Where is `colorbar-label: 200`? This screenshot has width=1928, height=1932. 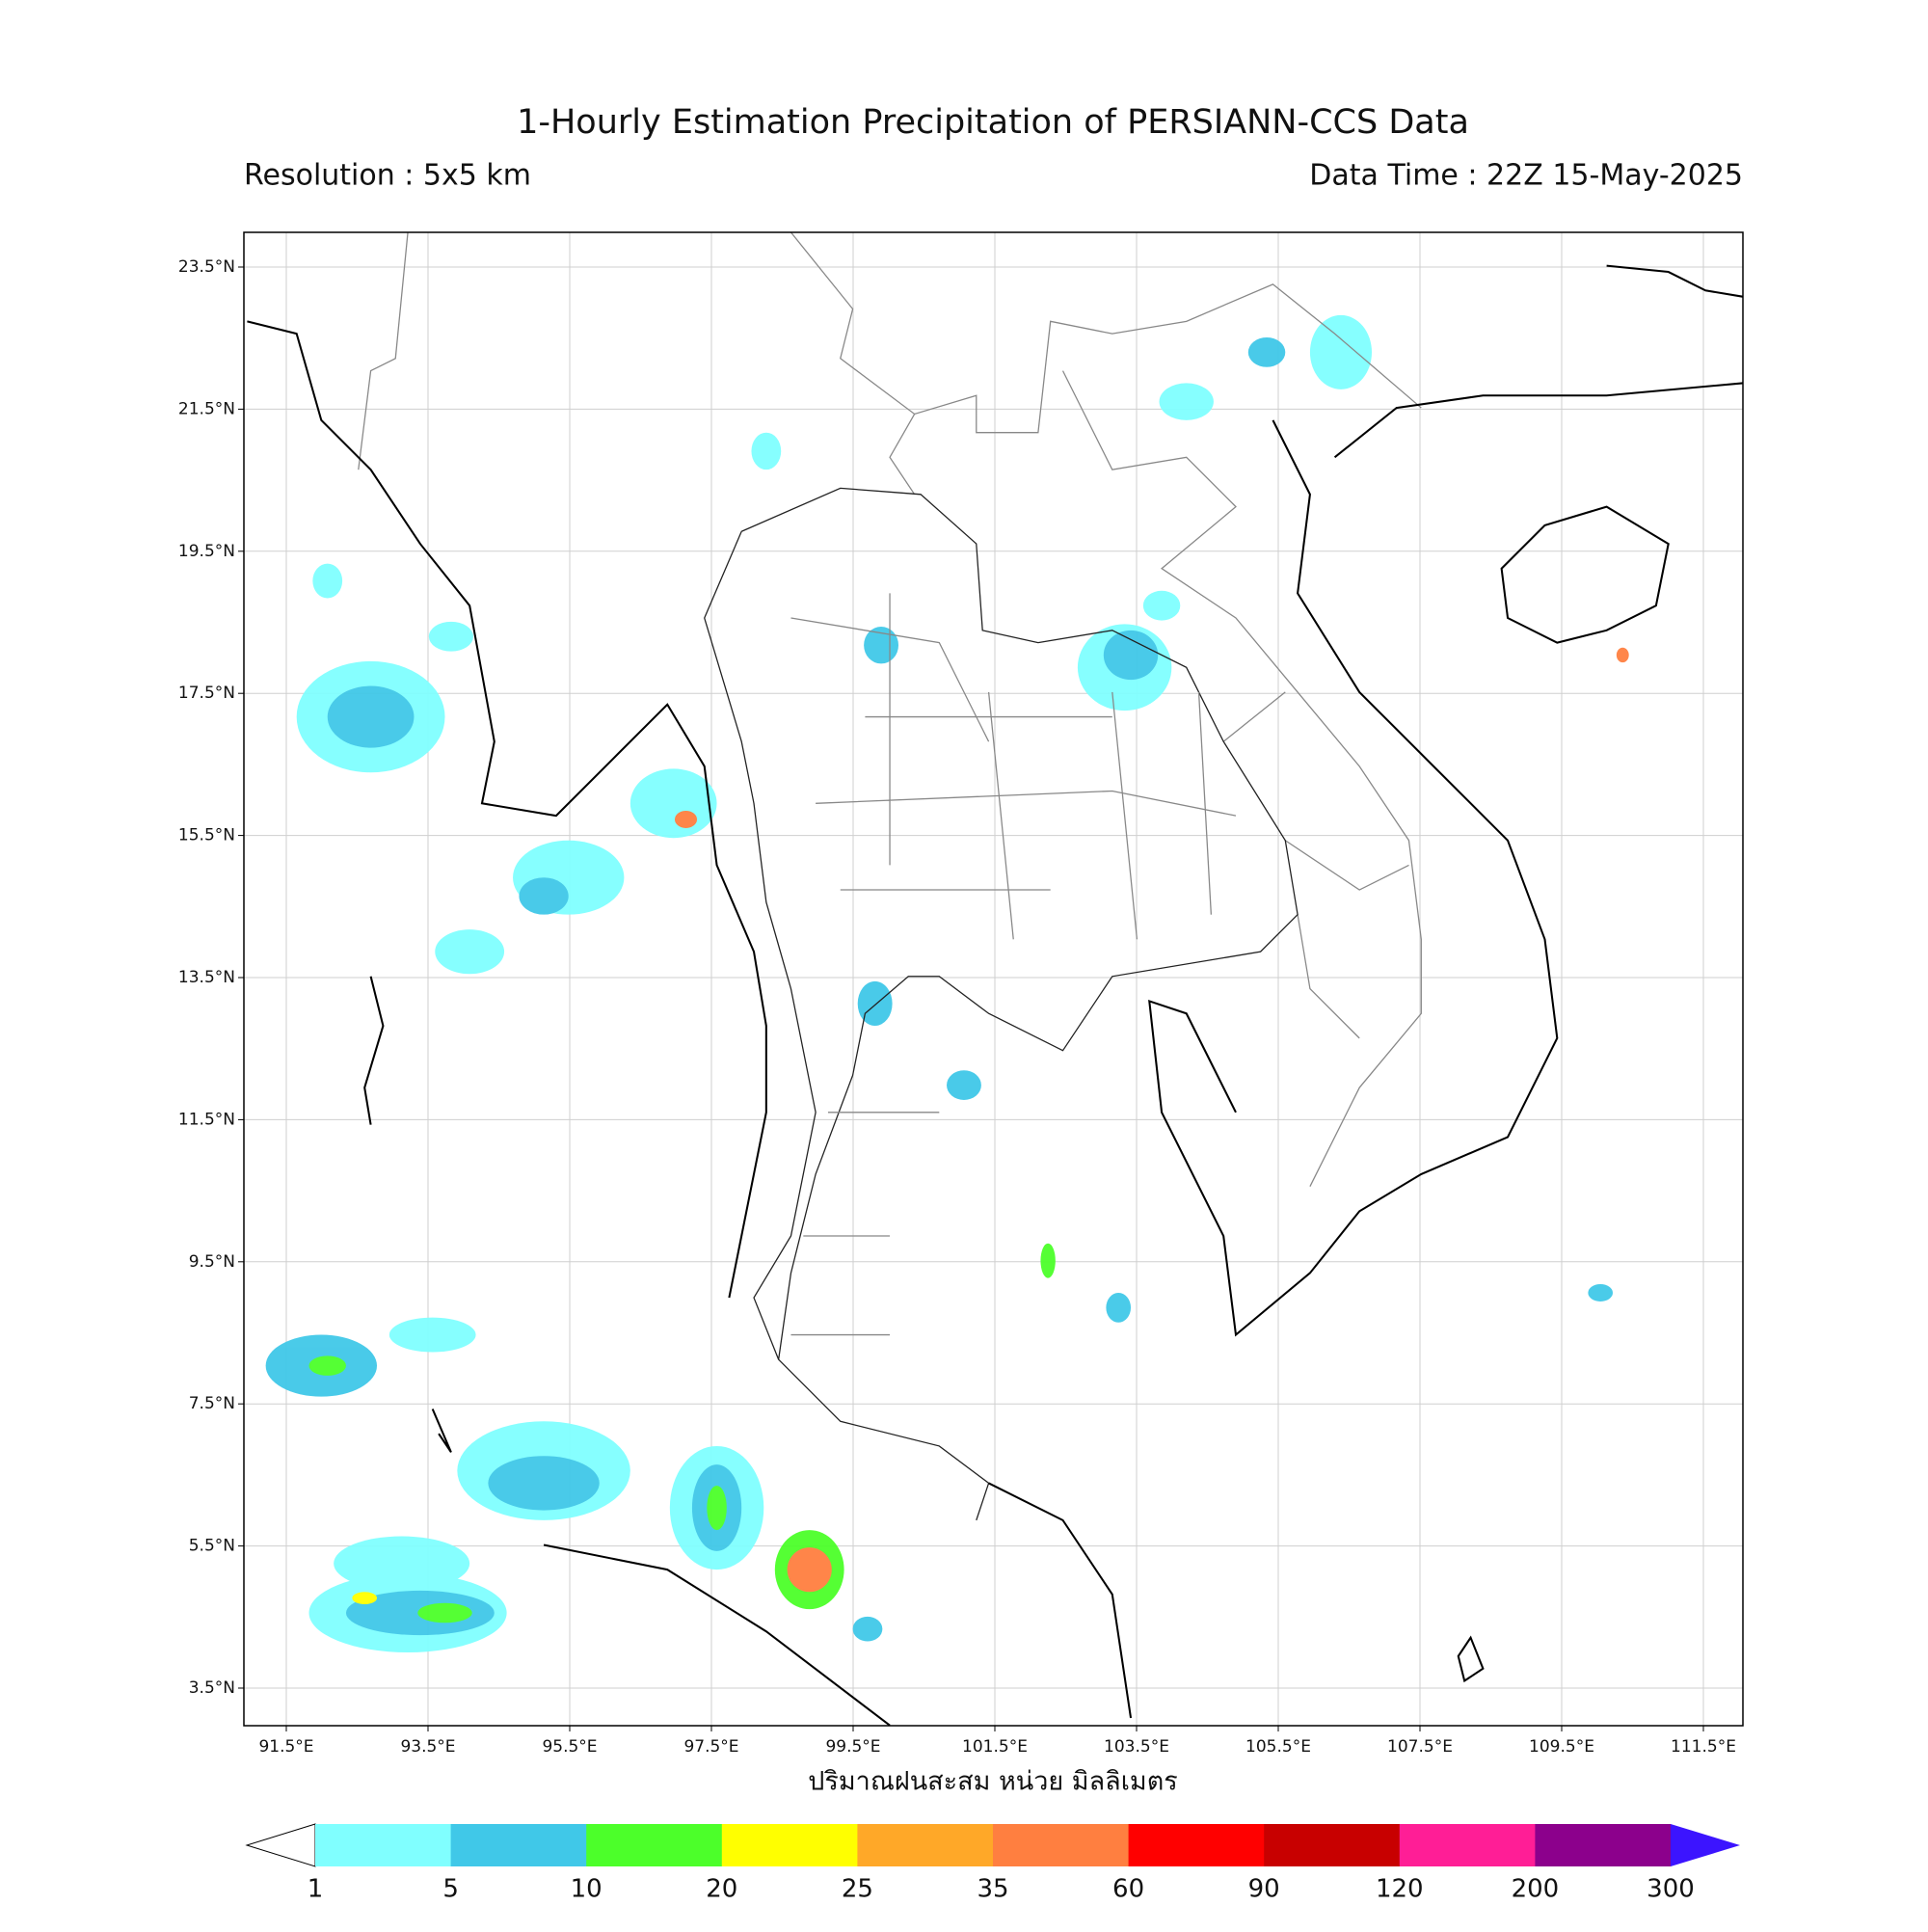
colorbar-label: 200 is located at coordinates (1536, 1890).